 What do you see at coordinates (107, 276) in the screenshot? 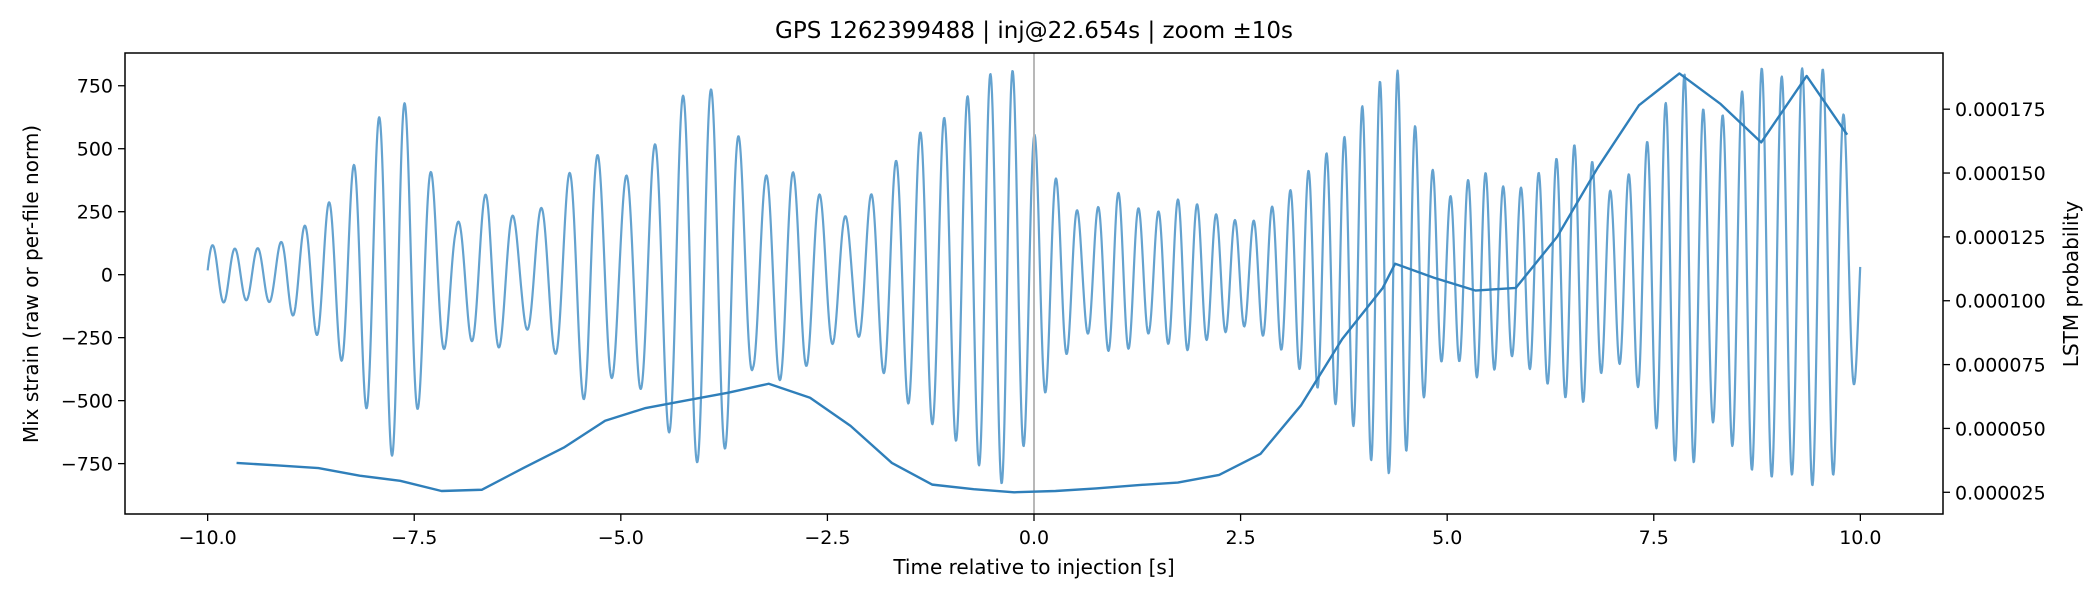
I see `left-y-tick-label: 0` at bounding box center [107, 276].